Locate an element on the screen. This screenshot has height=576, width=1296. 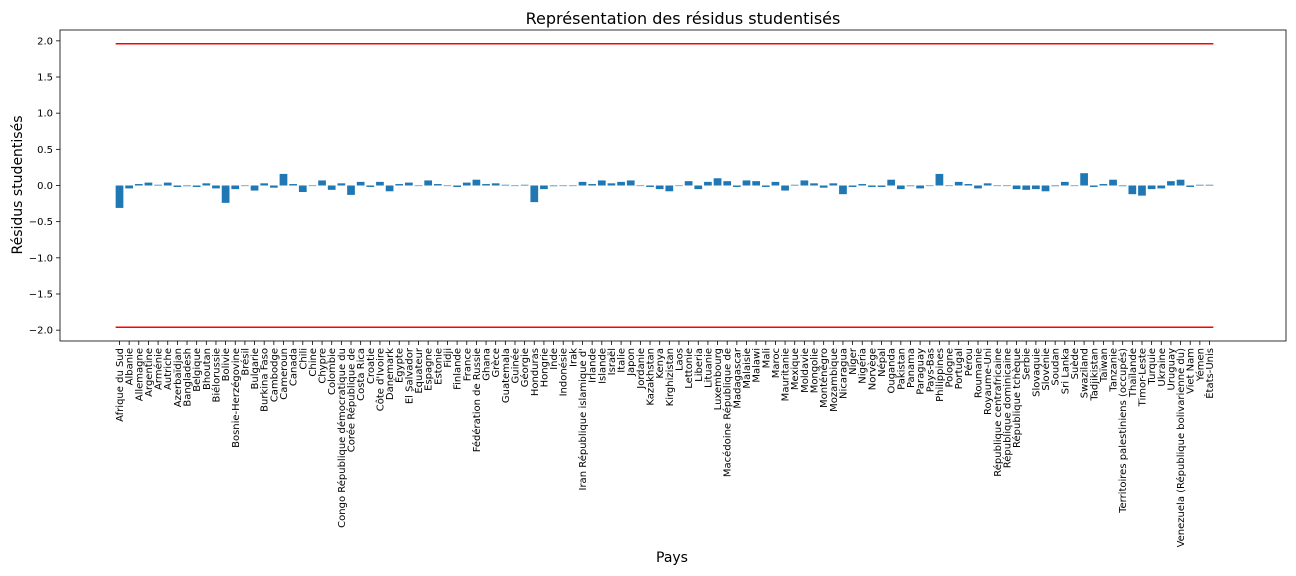
y-tick-label: −2.0 is located at coordinates (41, 331).